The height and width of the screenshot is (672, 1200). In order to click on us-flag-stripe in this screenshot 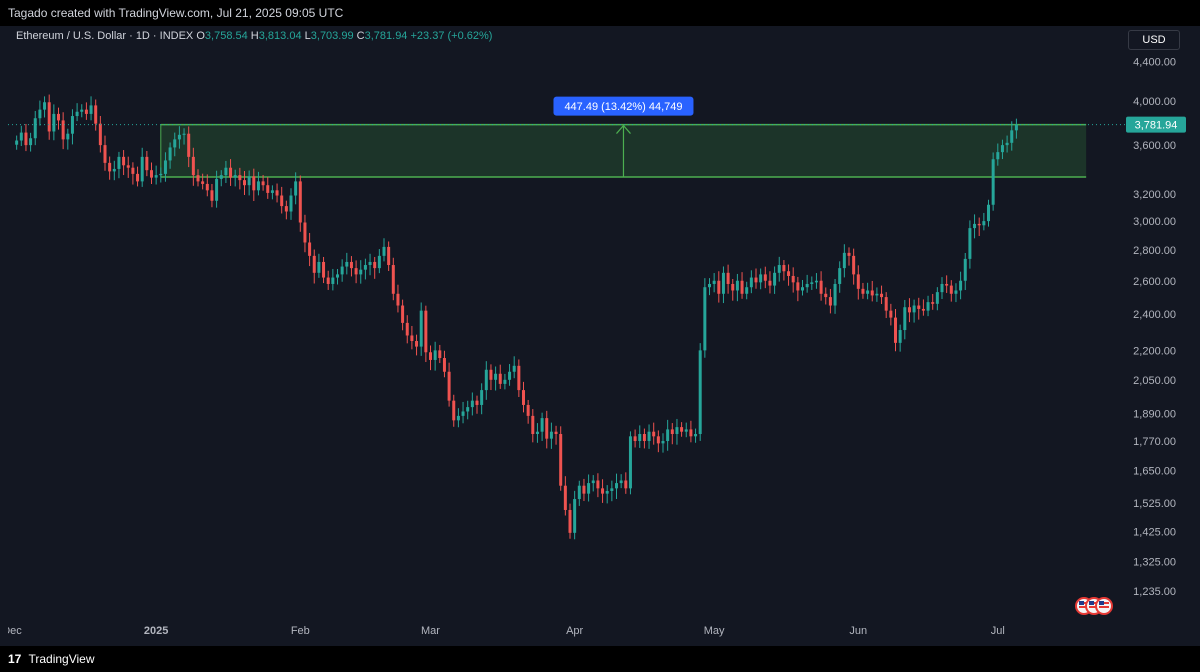, I will do `click(1104, 607)`.